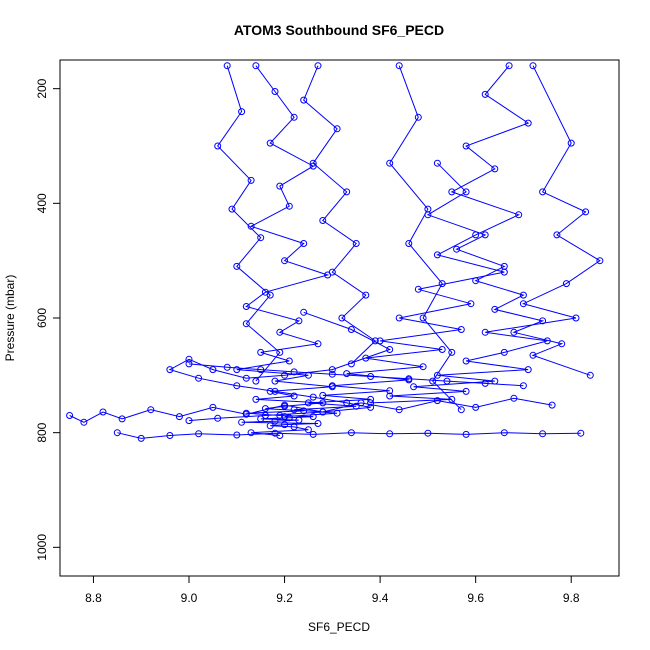 The width and height of the screenshot is (650, 650). What do you see at coordinates (475, 598) in the screenshot?
I see `x-tick-label: 9.6` at bounding box center [475, 598].